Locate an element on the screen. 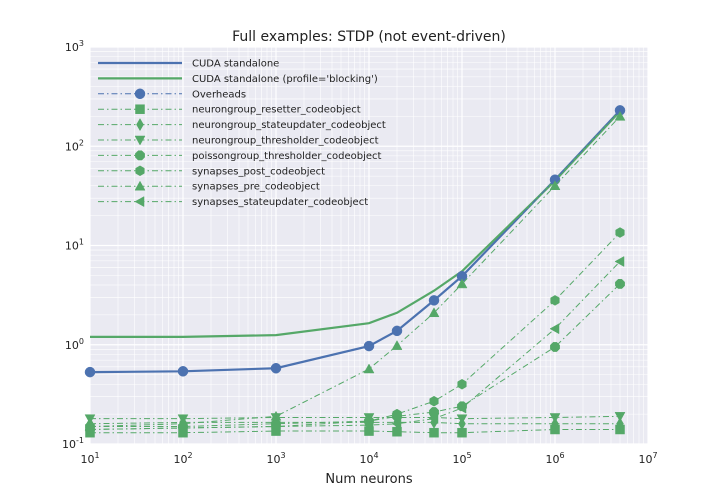 Image resolution: width=720 pixels, height=499 pixels. chart-title: Full examples: STDP (not event-driven) is located at coordinates (369, 37).